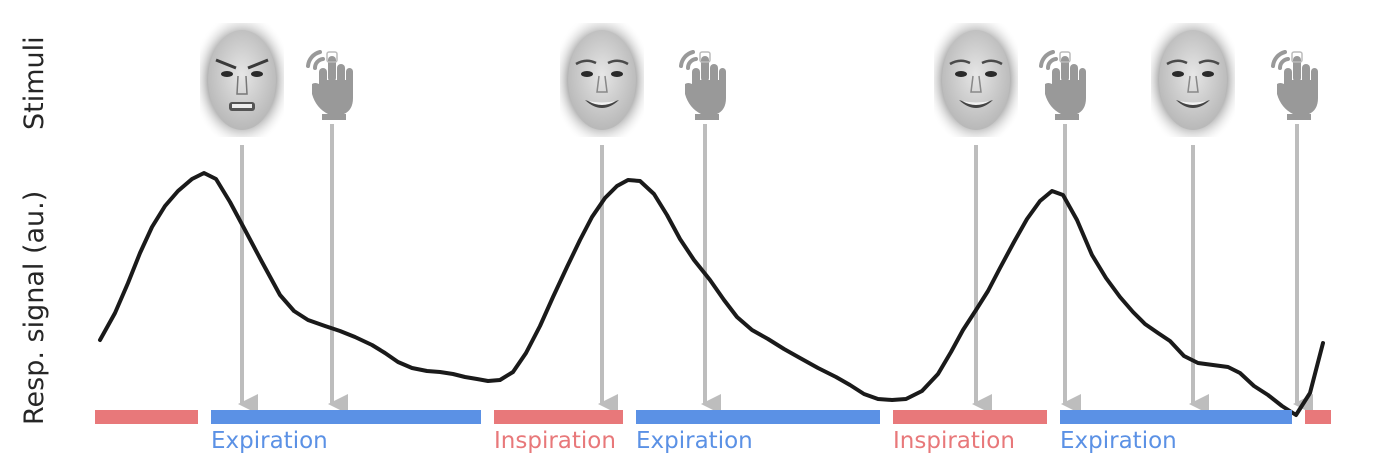 The width and height of the screenshot is (1391, 460). I want to click on y-axis-labels: Stimuli Resp. signal (au.), so click(34, 230).